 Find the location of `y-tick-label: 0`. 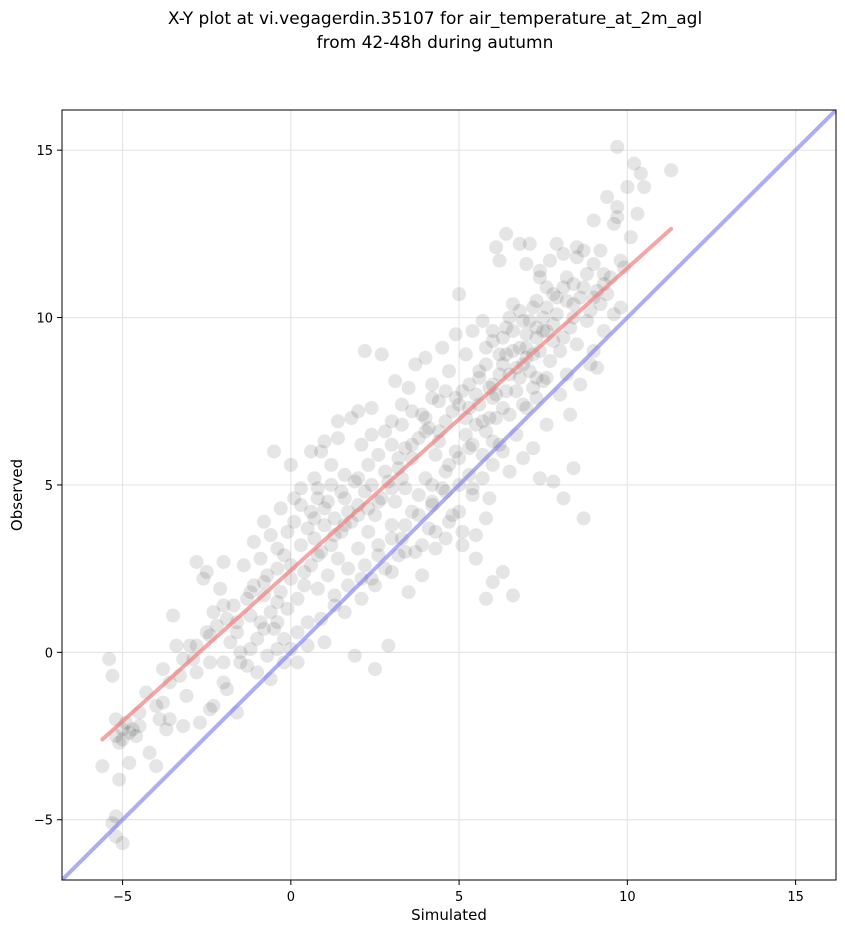

y-tick-label: 0 is located at coordinates (49, 653).